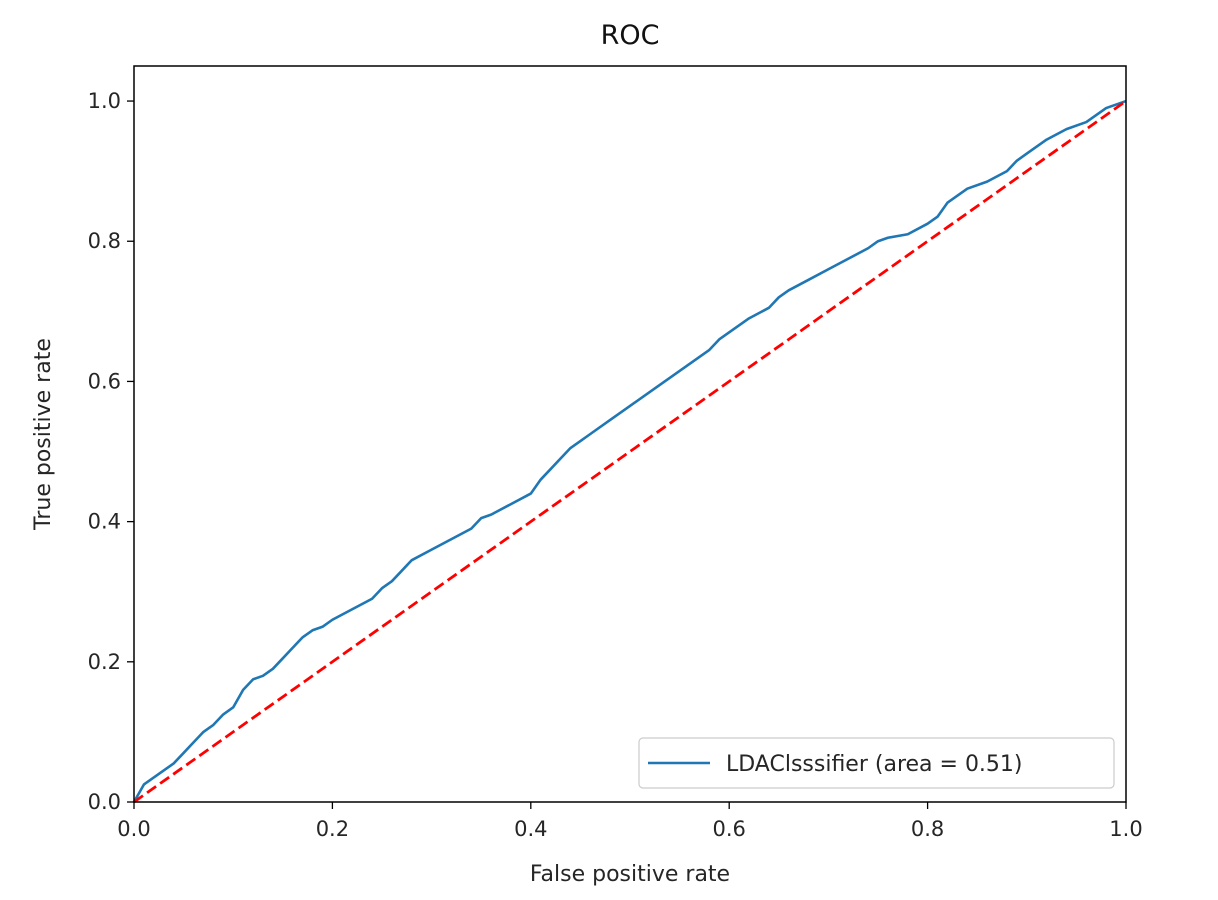 Image resolution: width=1218 pixels, height=900 pixels. What do you see at coordinates (104, 522) in the screenshot?
I see `y-tick-label: 0.4` at bounding box center [104, 522].